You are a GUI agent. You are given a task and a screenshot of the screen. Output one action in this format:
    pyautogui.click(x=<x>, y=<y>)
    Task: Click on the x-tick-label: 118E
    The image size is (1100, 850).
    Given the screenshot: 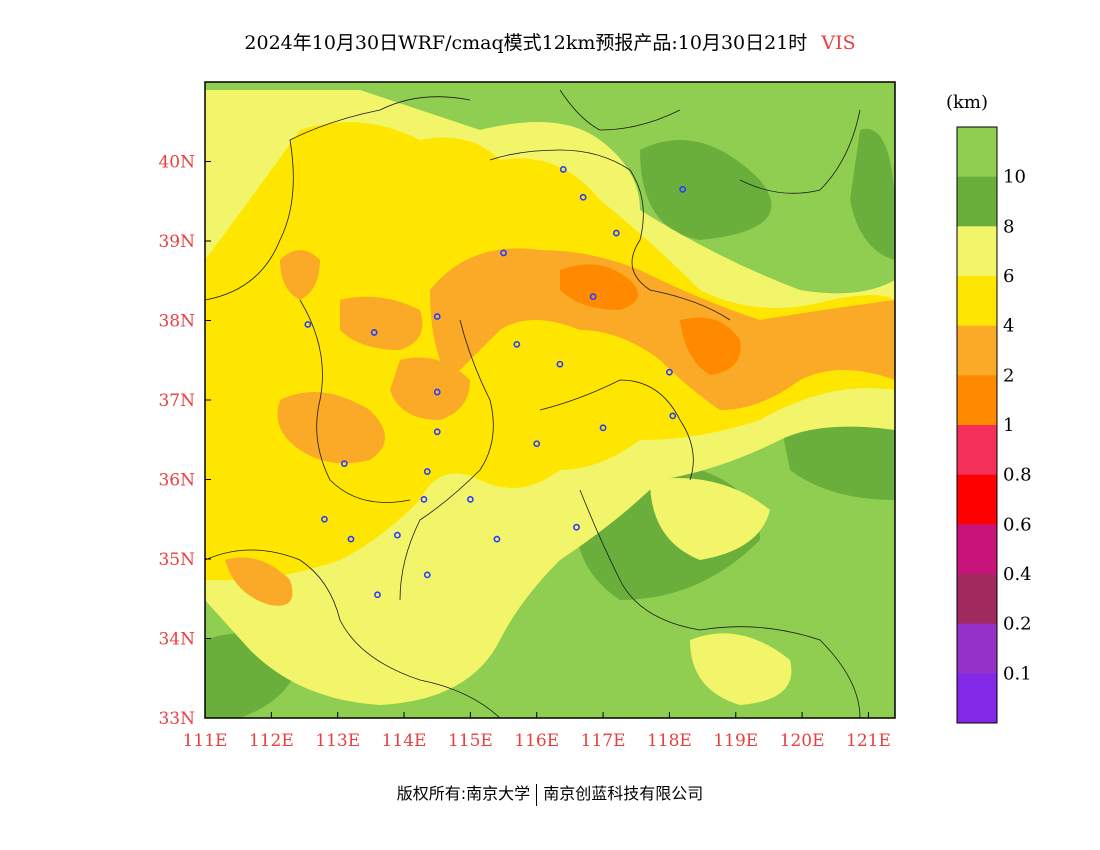 What is the action you would take?
    pyautogui.click(x=669, y=741)
    